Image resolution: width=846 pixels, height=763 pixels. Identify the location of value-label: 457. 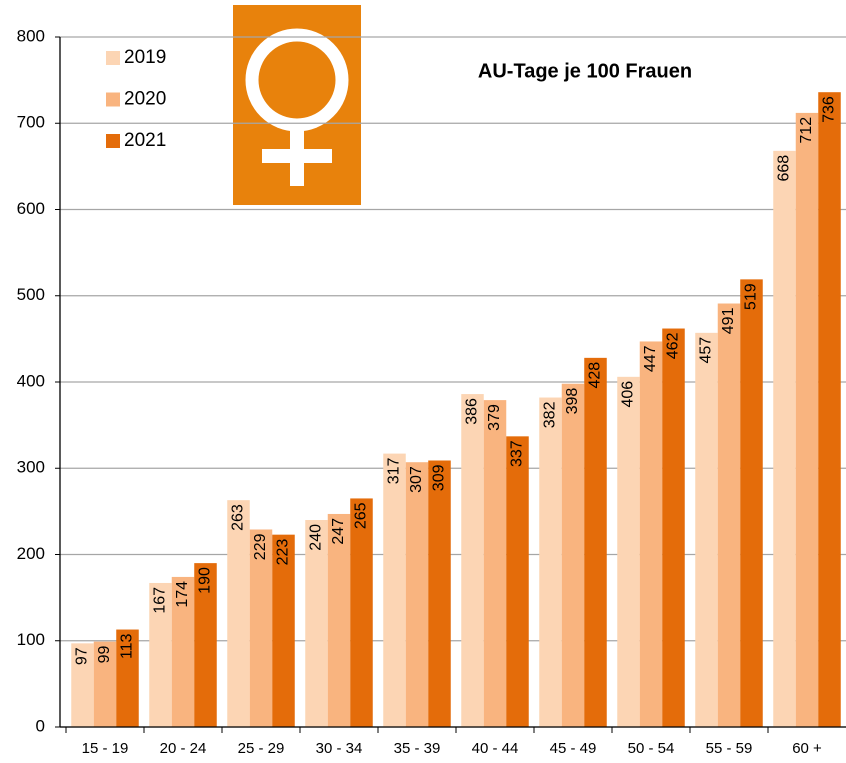
(706, 350).